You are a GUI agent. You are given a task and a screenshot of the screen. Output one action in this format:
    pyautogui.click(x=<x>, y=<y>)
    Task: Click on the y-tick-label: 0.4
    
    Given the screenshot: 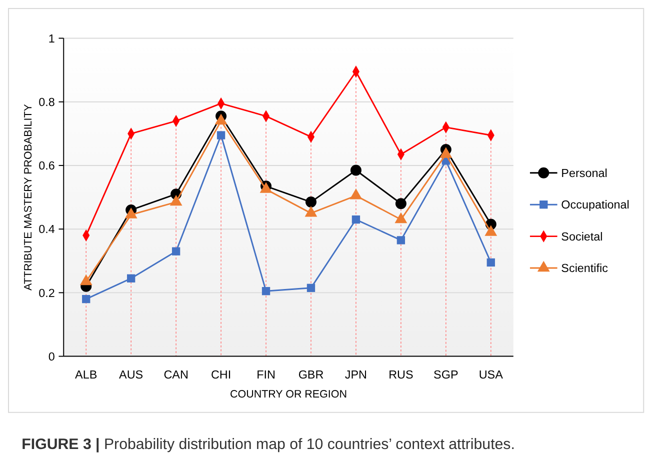 What is the action you would take?
    pyautogui.click(x=47, y=229)
    